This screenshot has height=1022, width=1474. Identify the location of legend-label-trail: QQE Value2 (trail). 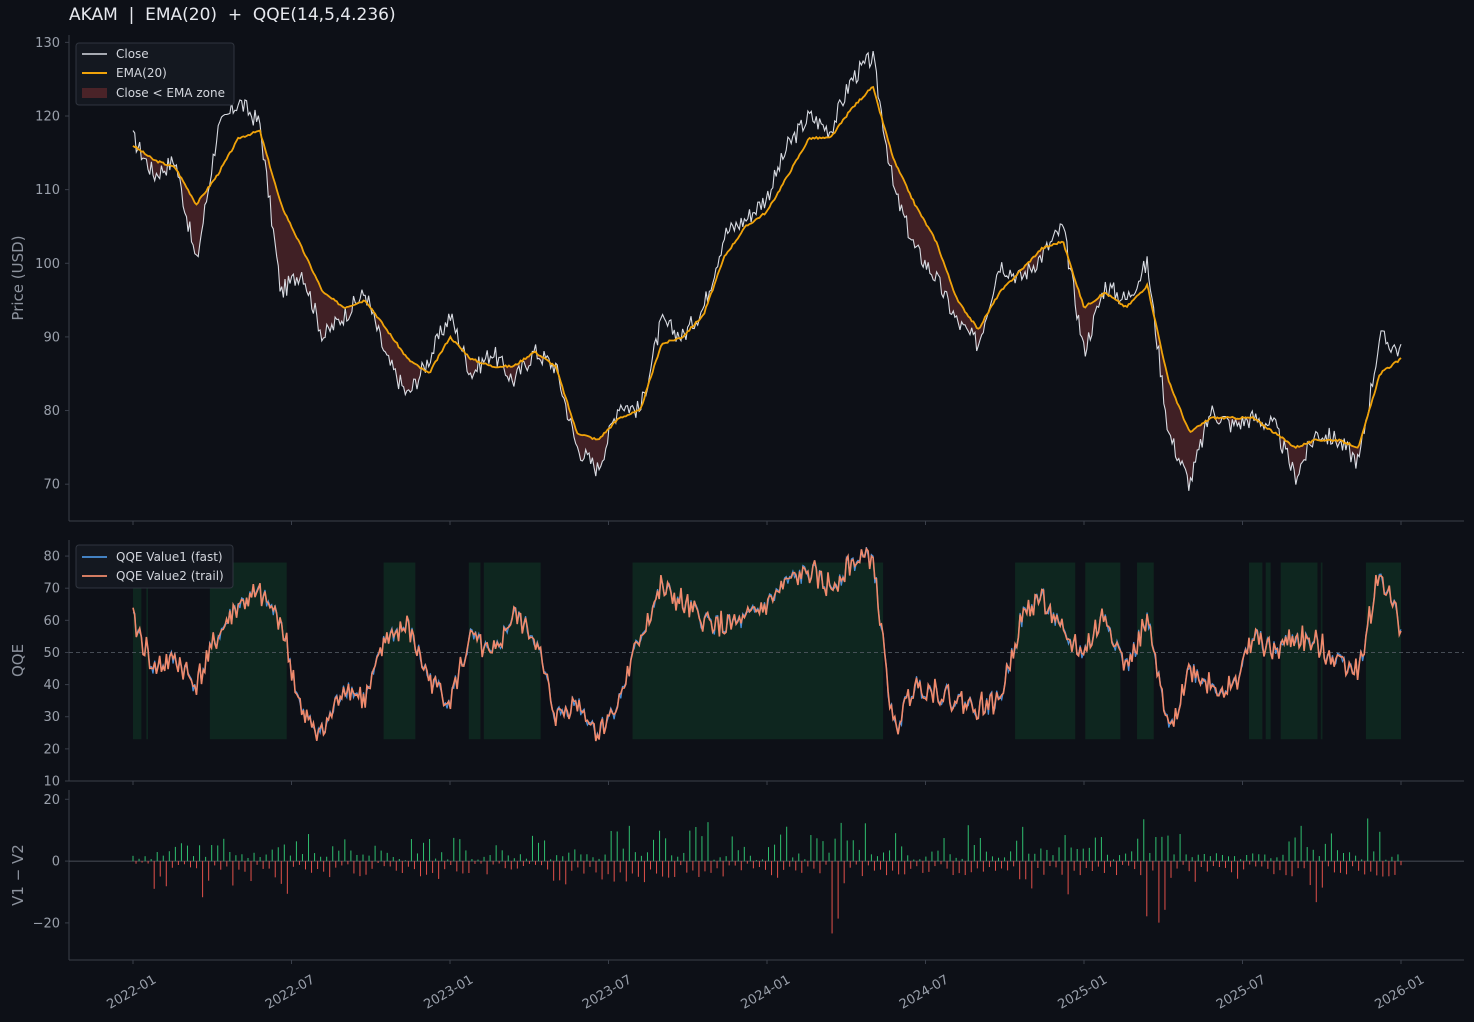
(170, 576).